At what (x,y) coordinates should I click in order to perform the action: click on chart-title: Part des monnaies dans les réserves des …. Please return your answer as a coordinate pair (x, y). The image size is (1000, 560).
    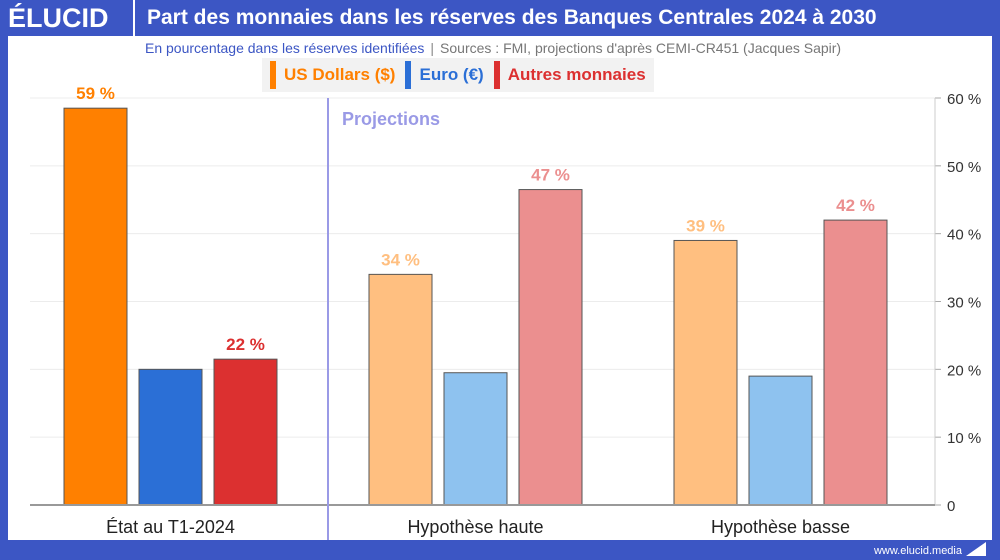
    Looking at the image, I should click on (512, 17).